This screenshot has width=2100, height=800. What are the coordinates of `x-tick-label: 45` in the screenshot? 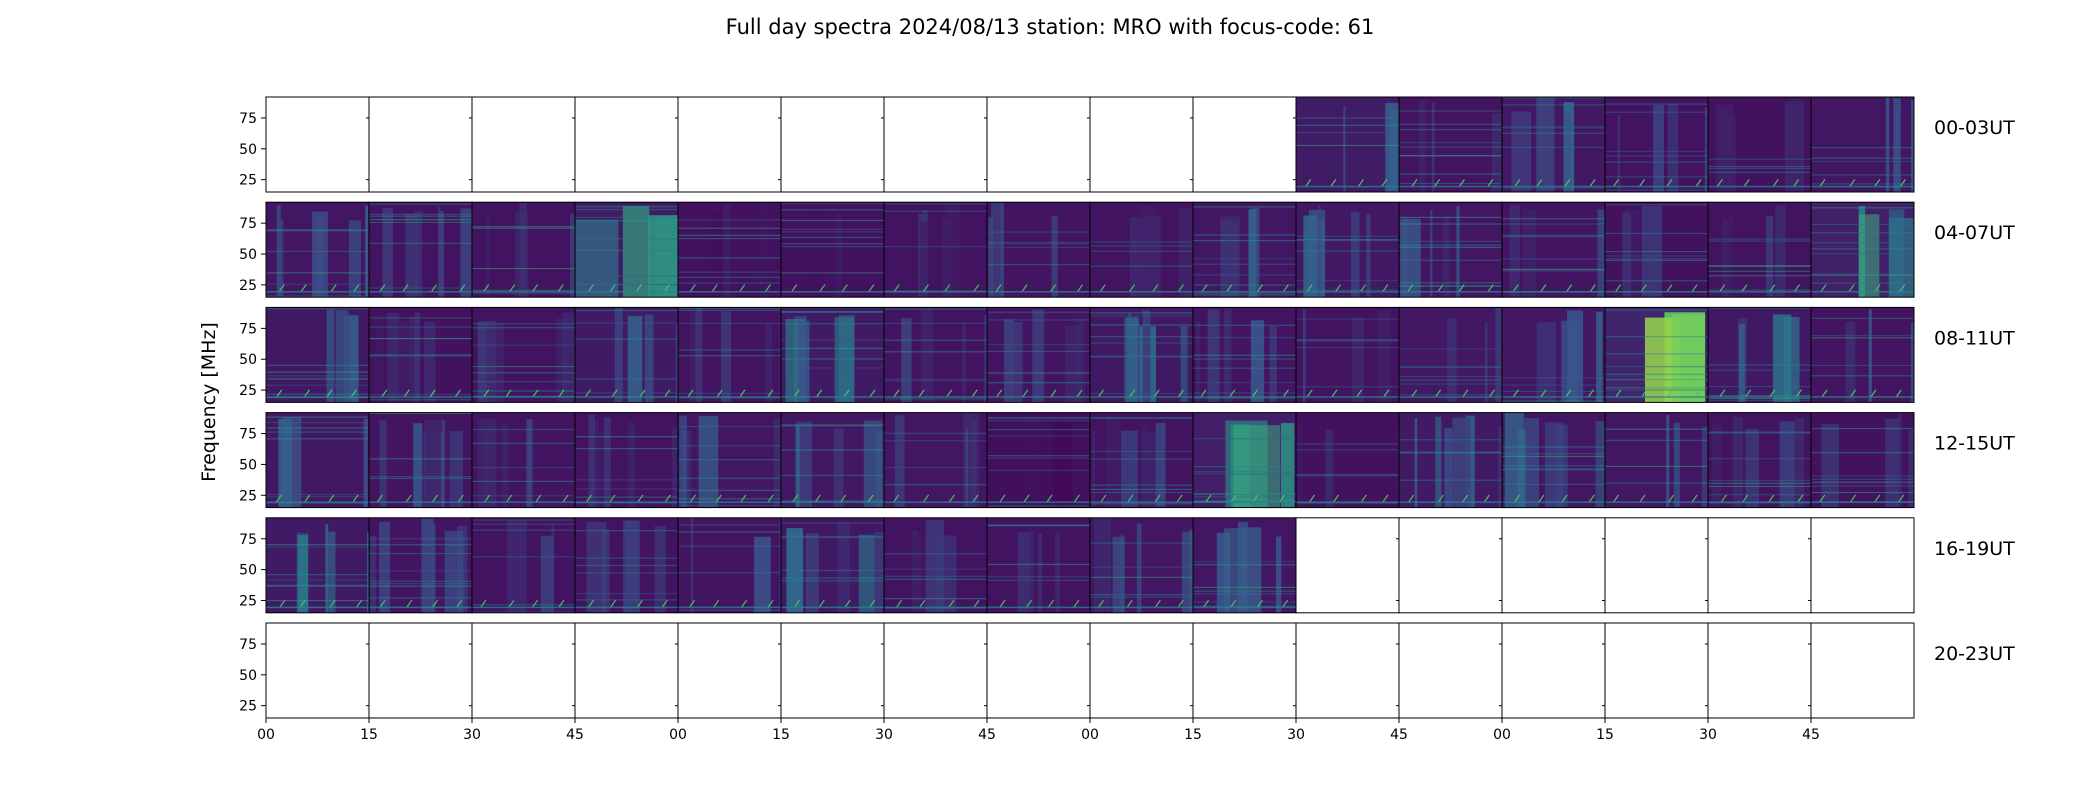 It's located at (987, 735).